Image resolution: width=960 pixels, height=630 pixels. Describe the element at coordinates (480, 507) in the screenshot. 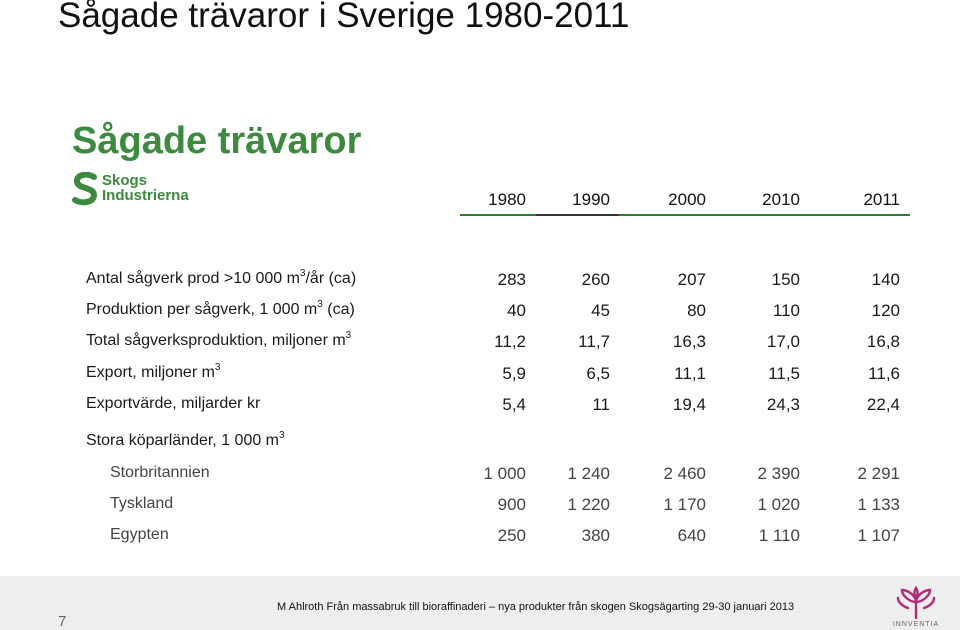

I see `country-row: Tyskland 900 1 220 1 170 1 020 1 133` at that location.